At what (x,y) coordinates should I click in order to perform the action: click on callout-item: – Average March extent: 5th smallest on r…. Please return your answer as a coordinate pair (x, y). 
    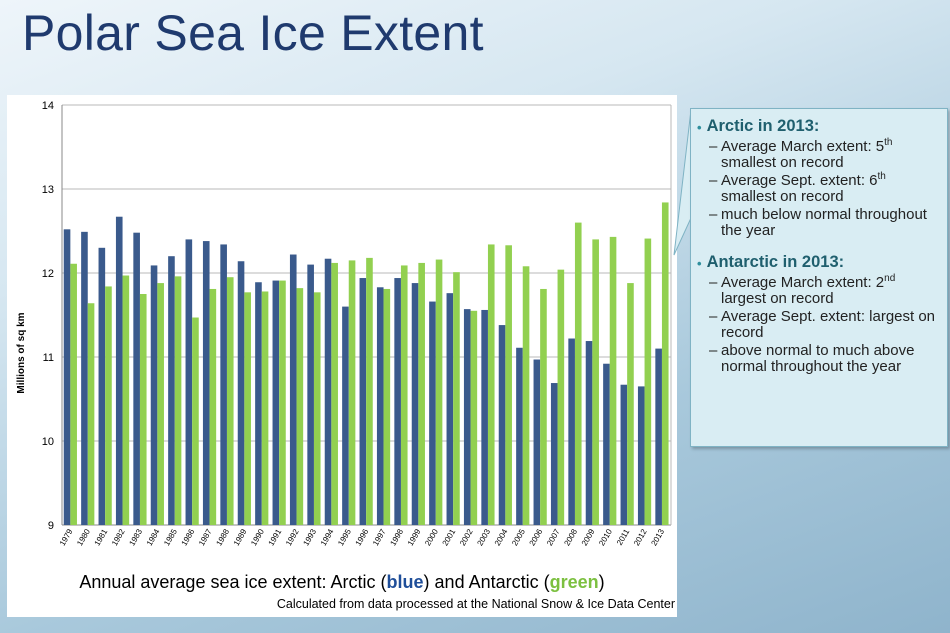
    Looking at the image, I should click on (801, 154).